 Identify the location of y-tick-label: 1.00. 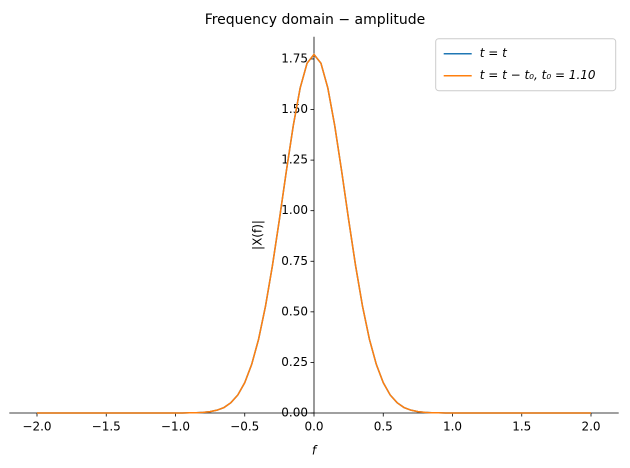
(294, 210).